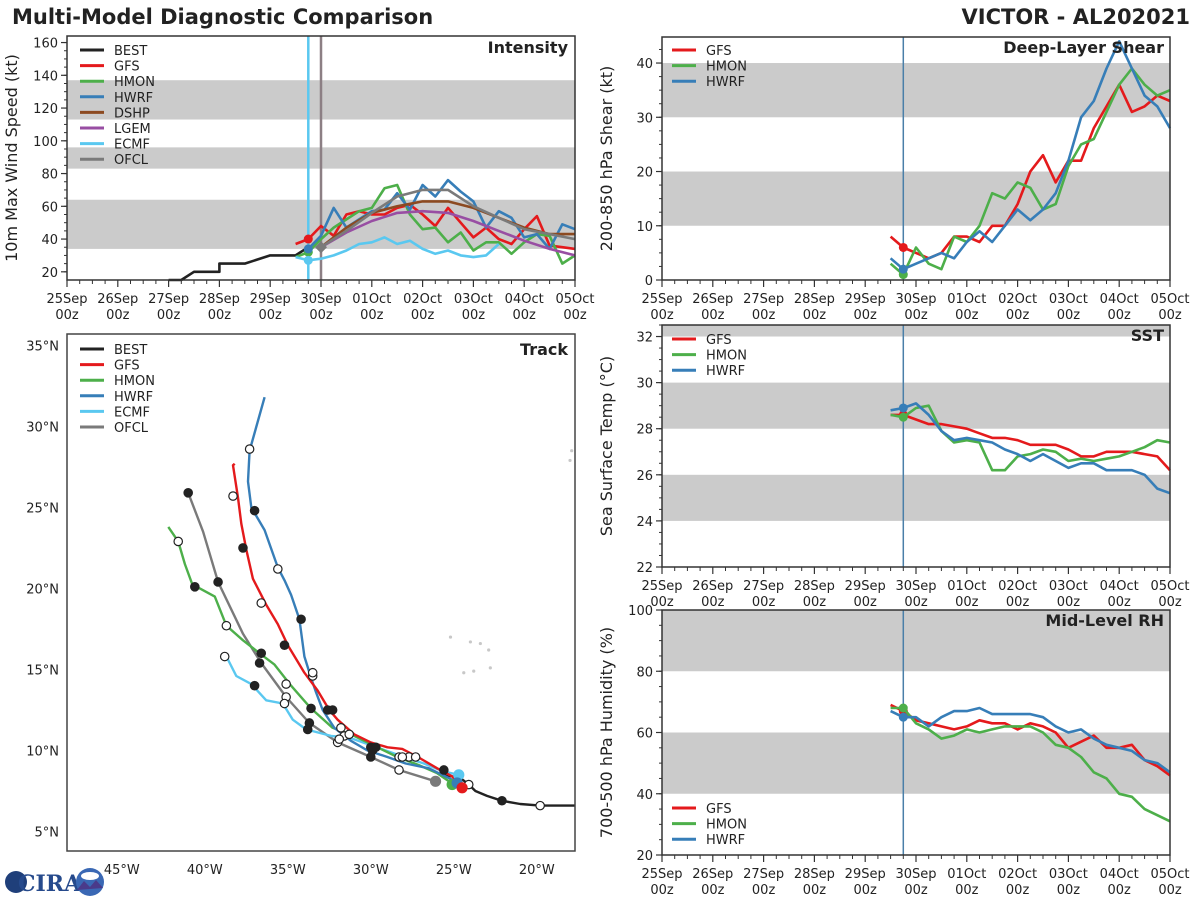  Describe the element at coordinates (42, 346) in the screenshot. I see `lat-tick-label: 35°N` at that location.